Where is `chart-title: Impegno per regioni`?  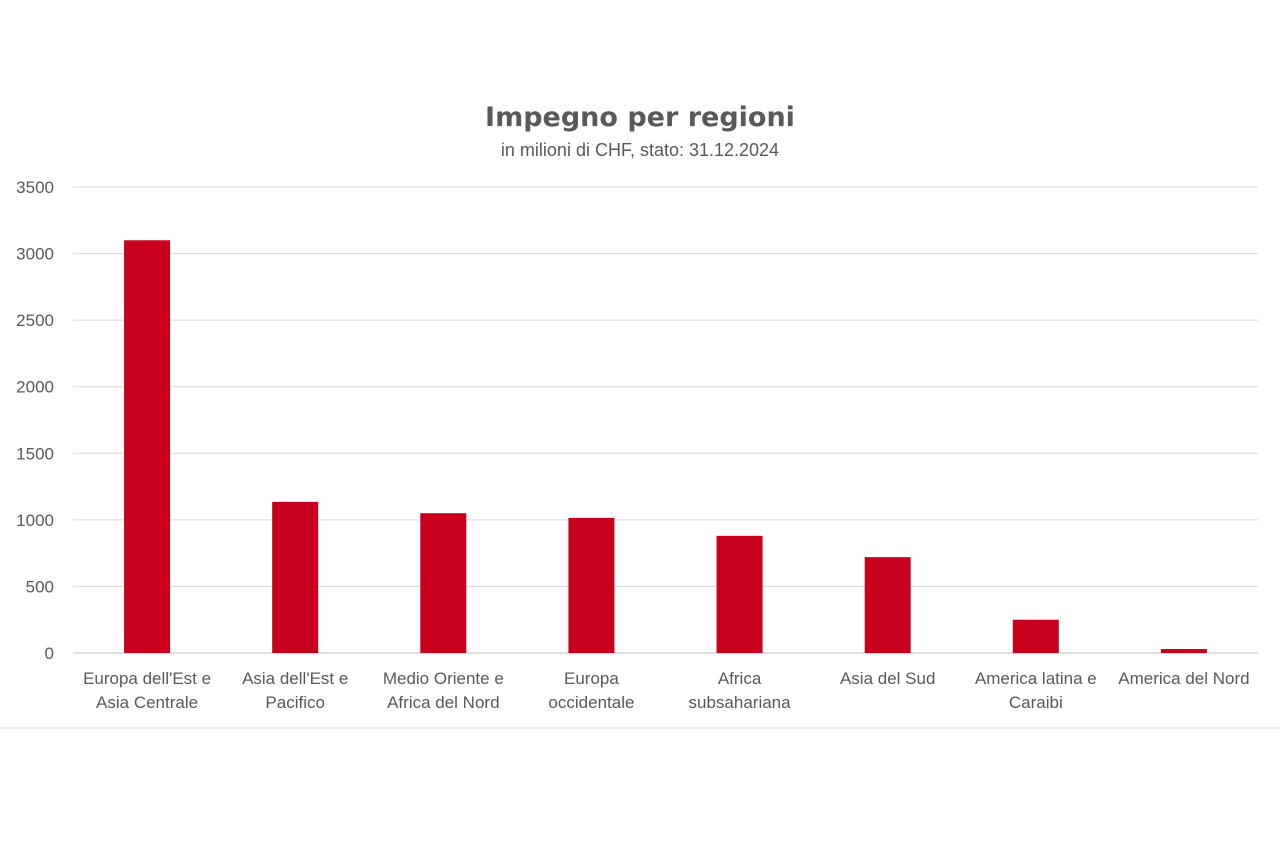
chart-title: Impegno per regioni is located at coordinates (640, 117).